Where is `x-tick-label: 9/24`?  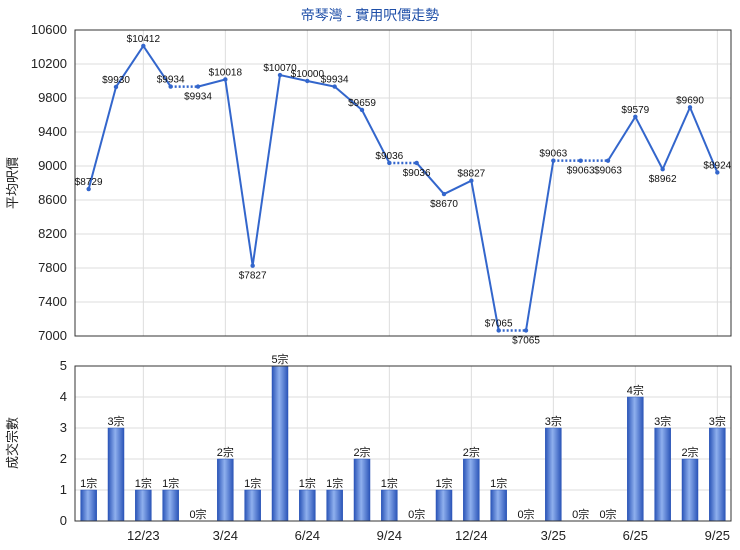
x-tick-label: 9/24 is located at coordinates (389, 535).